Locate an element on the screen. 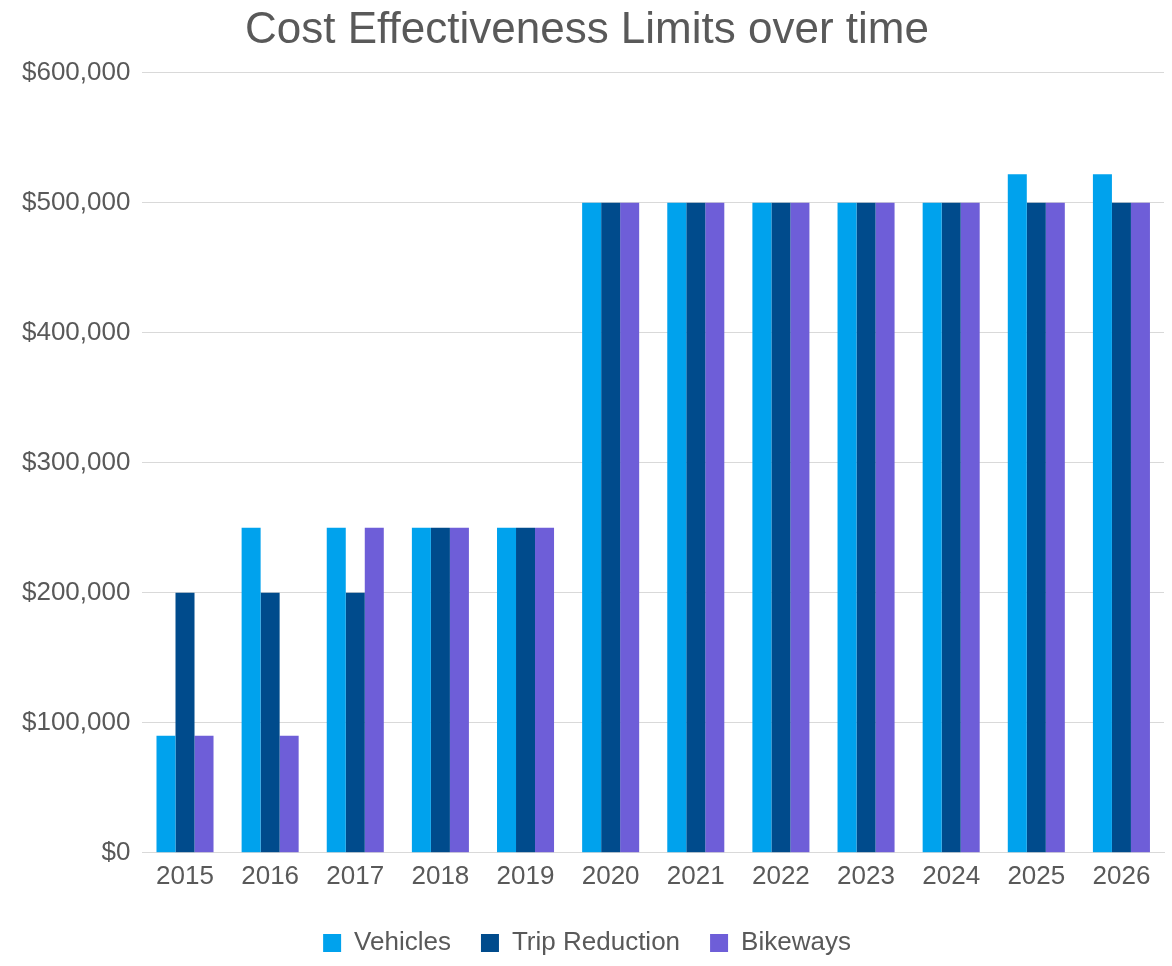 The height and width of the screenshot is (966, 1172). y-tick-label: $0 is located at coordinates (116, 850).